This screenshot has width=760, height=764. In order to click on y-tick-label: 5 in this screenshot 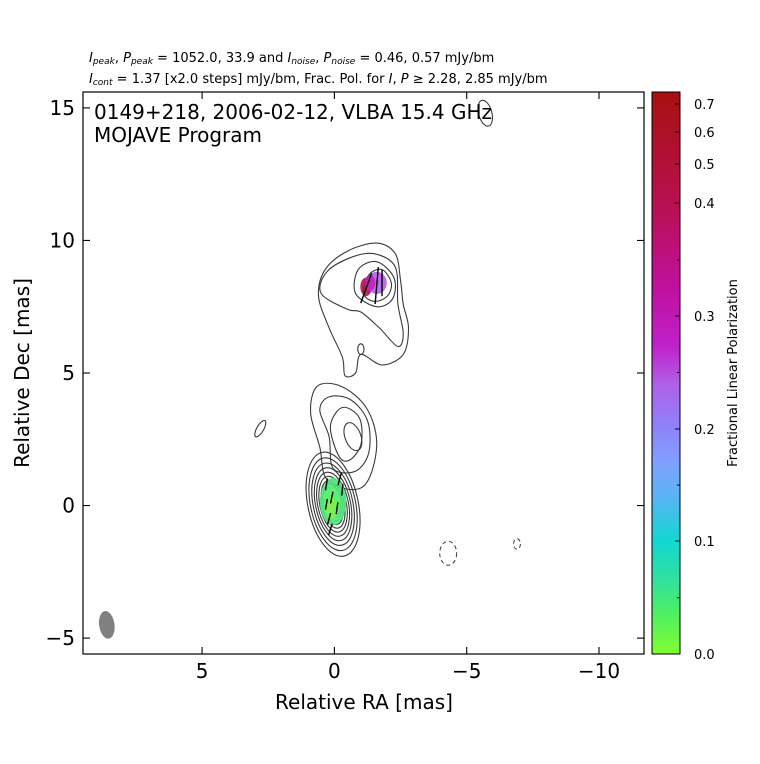, I will do `click(68, 373)`.